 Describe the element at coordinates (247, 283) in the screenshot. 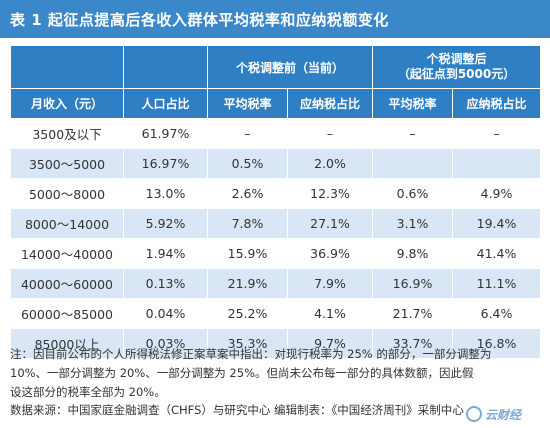

I see `table-cell: 21.9%` at that location.